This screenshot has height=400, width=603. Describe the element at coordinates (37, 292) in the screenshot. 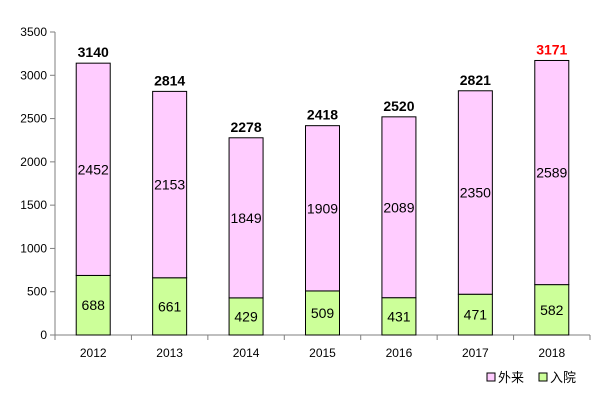

I see `y-tick-label: 500` at that location.